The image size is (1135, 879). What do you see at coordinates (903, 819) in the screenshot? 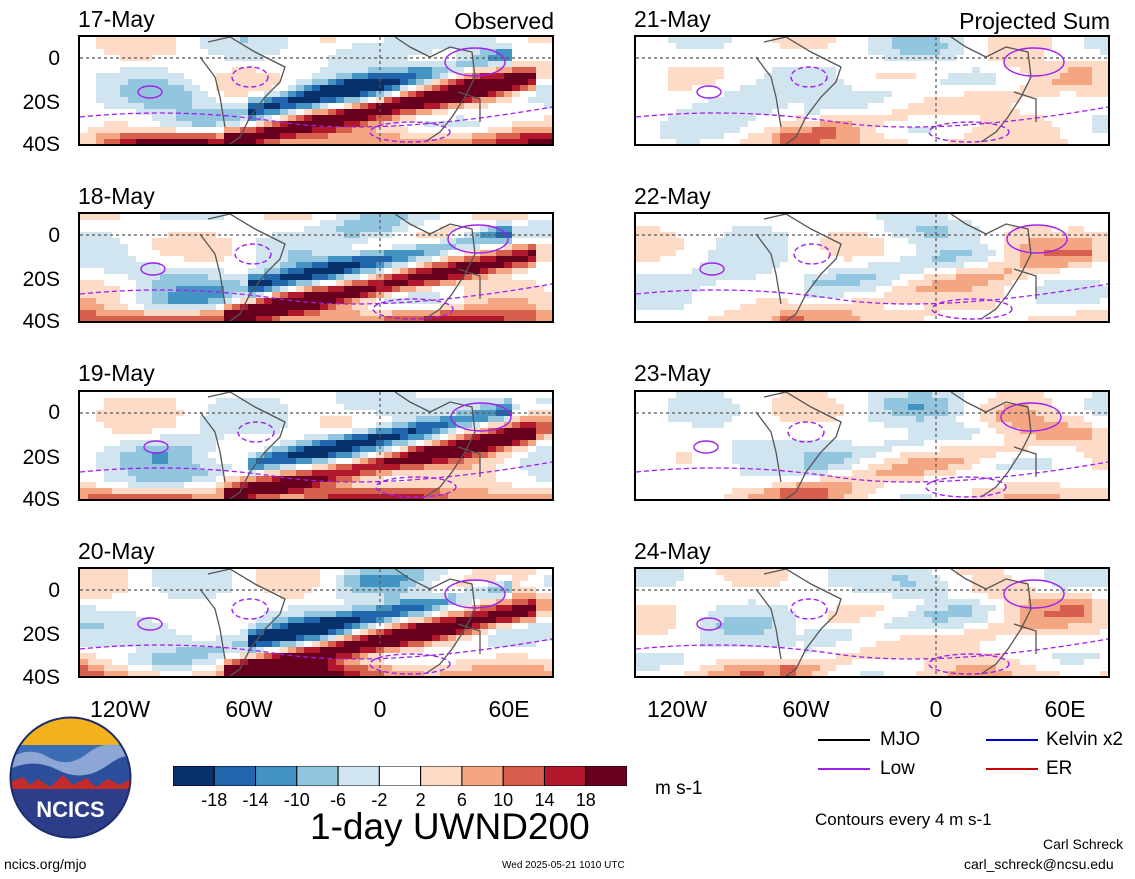
I see `contour-note: Contours every 4 m s-1` at bounding box center [903, 819].